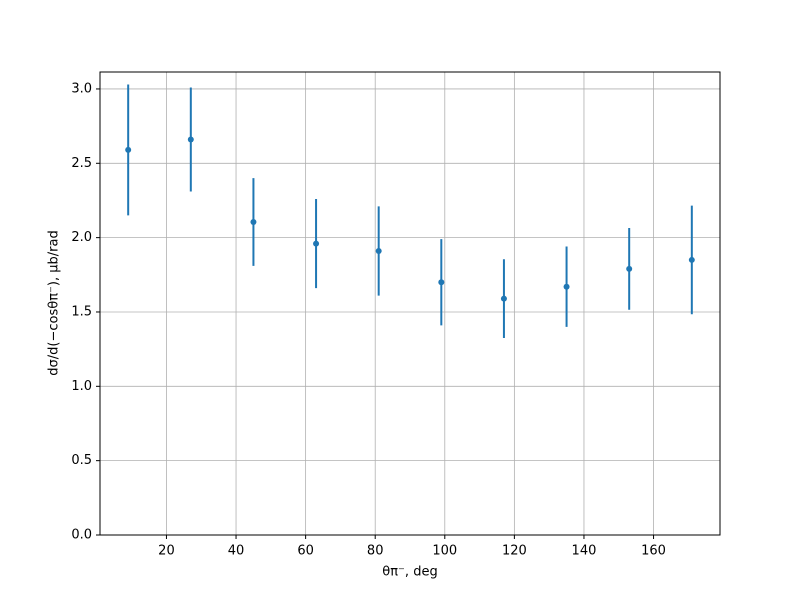 The image size is (800, 604). I want to click on y-tick-label: 1.5, so click(81, 311).